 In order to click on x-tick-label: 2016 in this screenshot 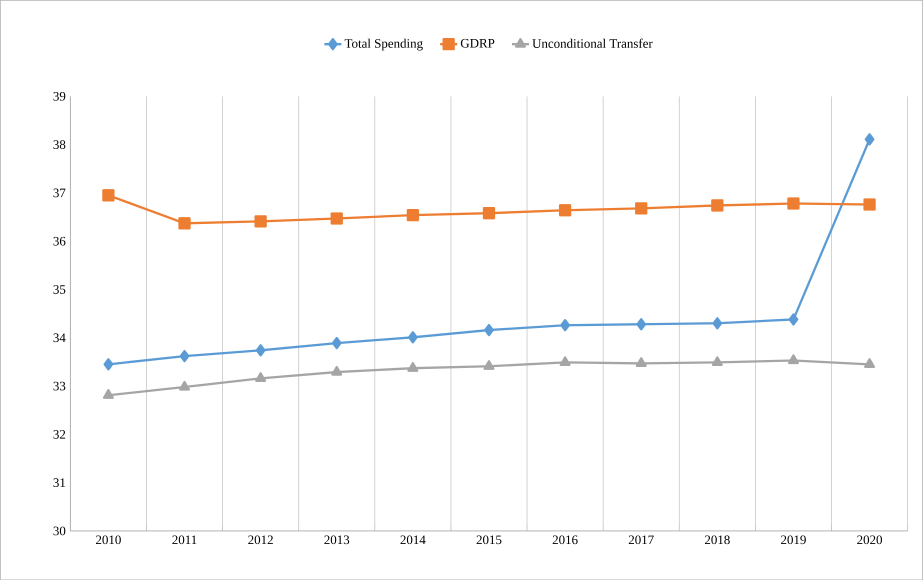, I will do `click(565, 539)`.